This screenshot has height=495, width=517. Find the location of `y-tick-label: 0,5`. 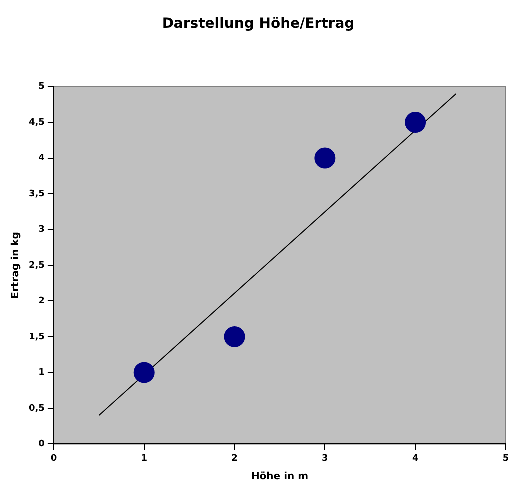

y-tick-label: 0,5 is located at coordinates (36, 409).